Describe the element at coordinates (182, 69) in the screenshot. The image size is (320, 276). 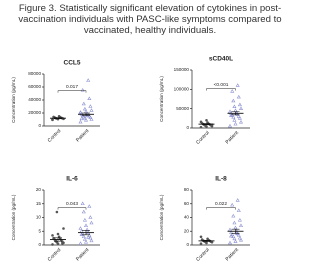
I see `y-tick-label: 150000` at that location.